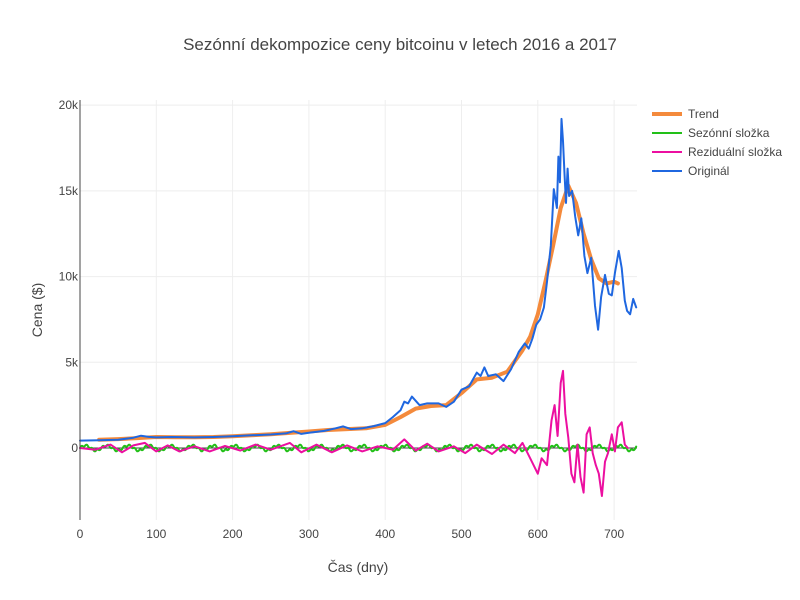  Describe the element at coordinates (309, 534) in the screenshot. I see `x-tick-label: 300` at that location.